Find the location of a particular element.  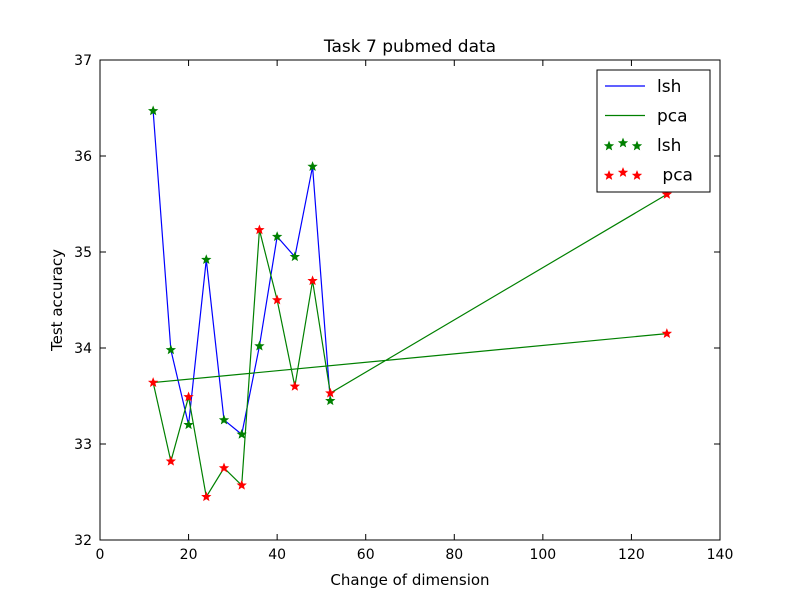

x-tick-label: 60 is located at coordinates (366, 555).